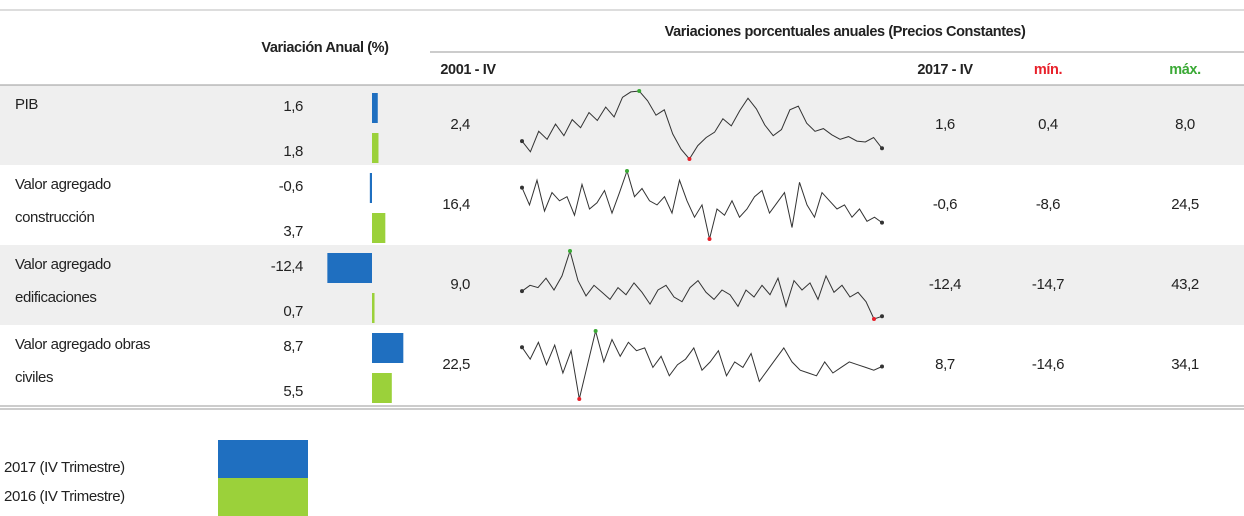 The width and height of the screenshot is (1244, 516). What do you see at coordinates (64, 467) in the screenshot?
I see `legend-label: 2017 (IV Trimestre)` at bounding box center [64, 467].